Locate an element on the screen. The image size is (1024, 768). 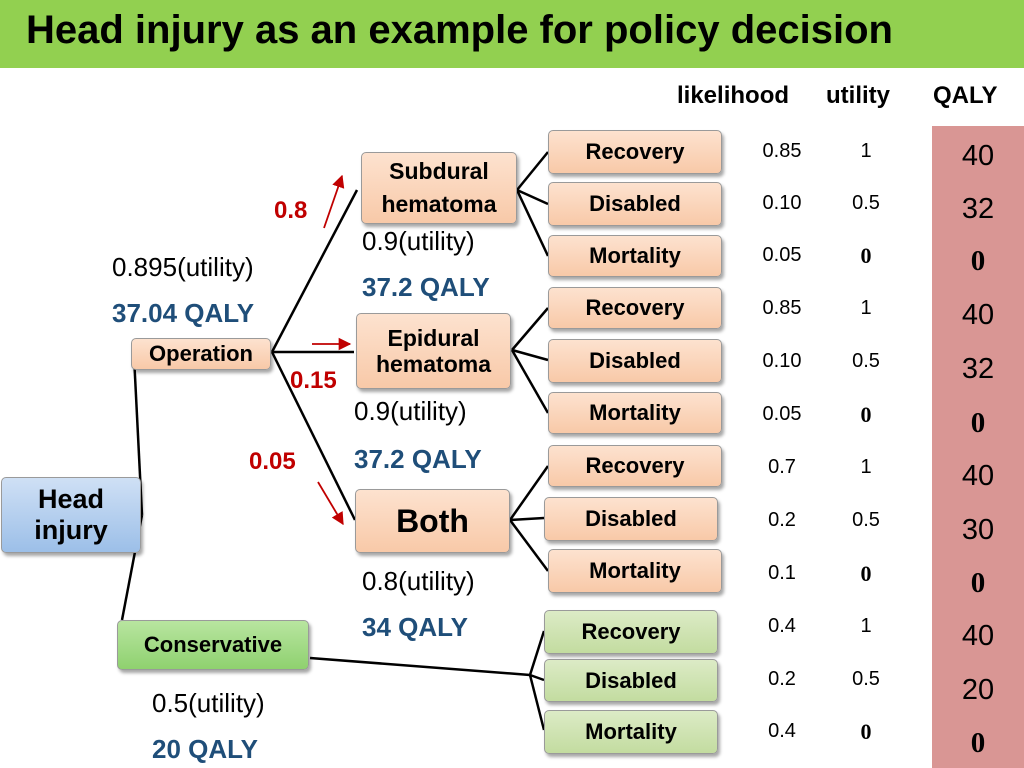
edge-conservative-mortality is located at coordinates (537, 702).